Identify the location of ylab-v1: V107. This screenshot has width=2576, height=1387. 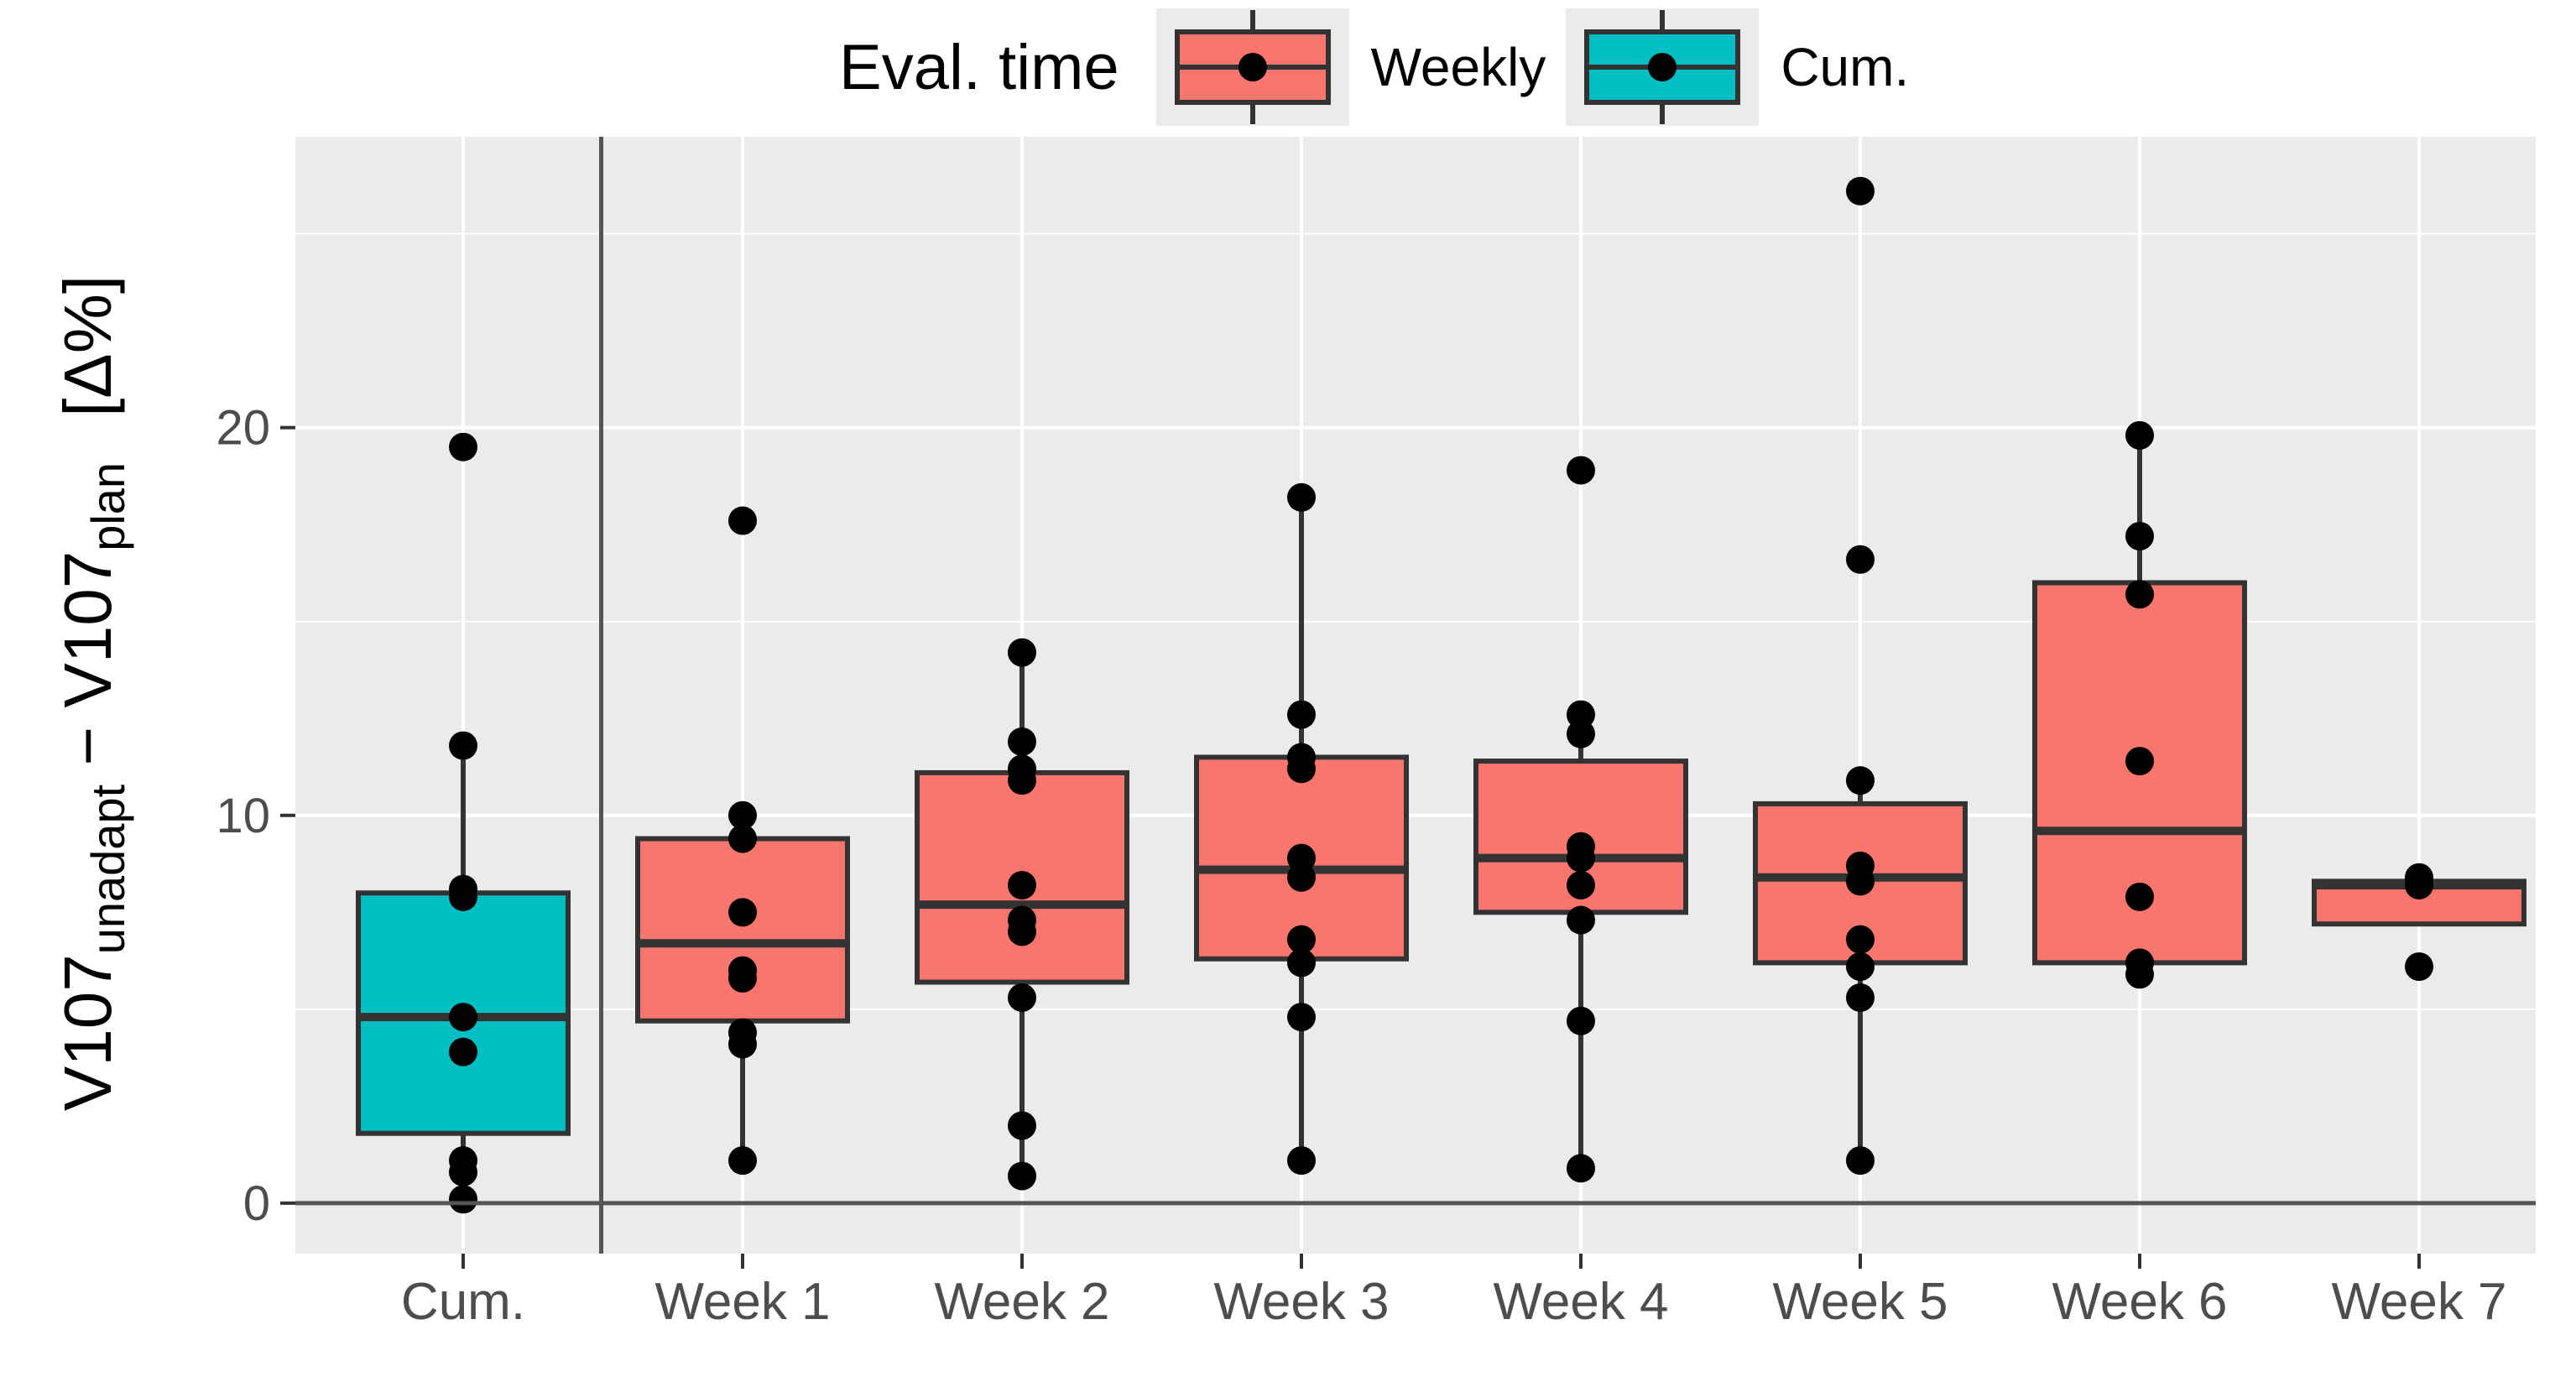
(87, 1033).